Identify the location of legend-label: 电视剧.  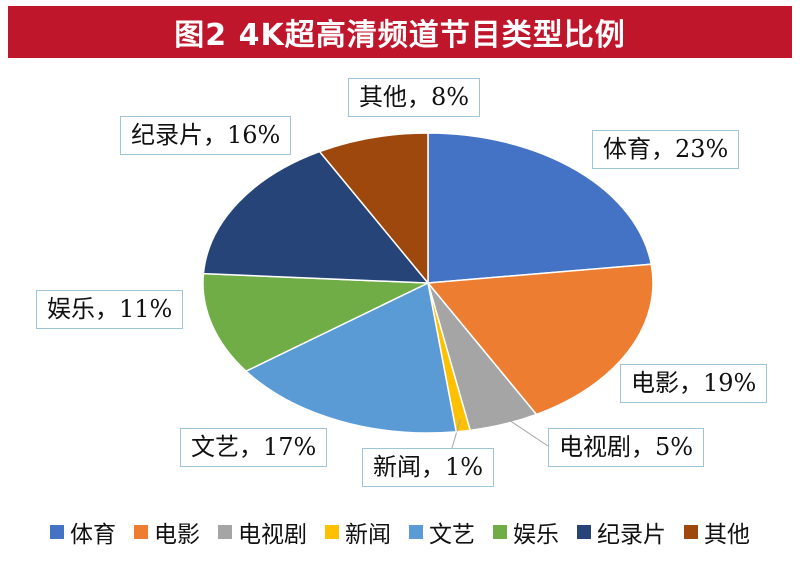
(272, 535).